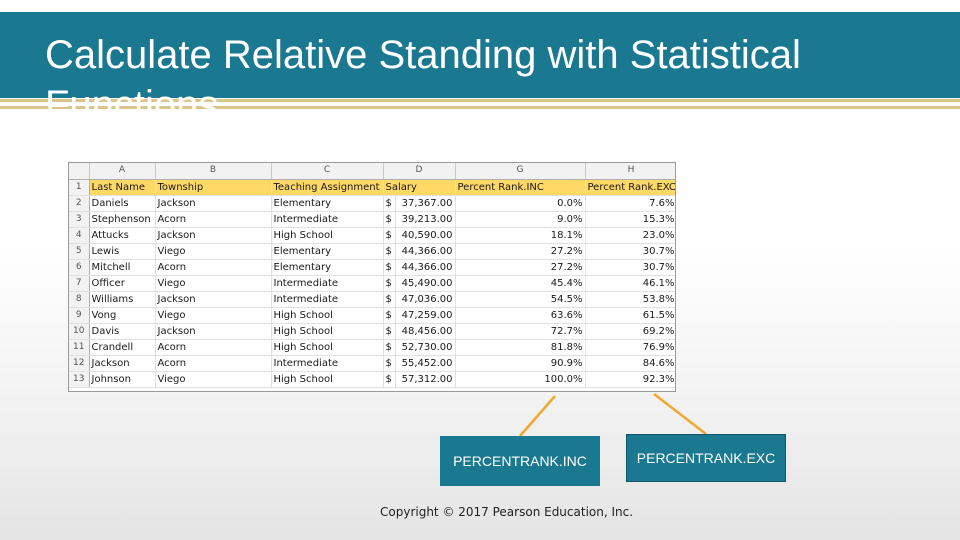 This screenshot has height=540, width=960. I want to click on cell-last: Mitchell, so click(122, 267).